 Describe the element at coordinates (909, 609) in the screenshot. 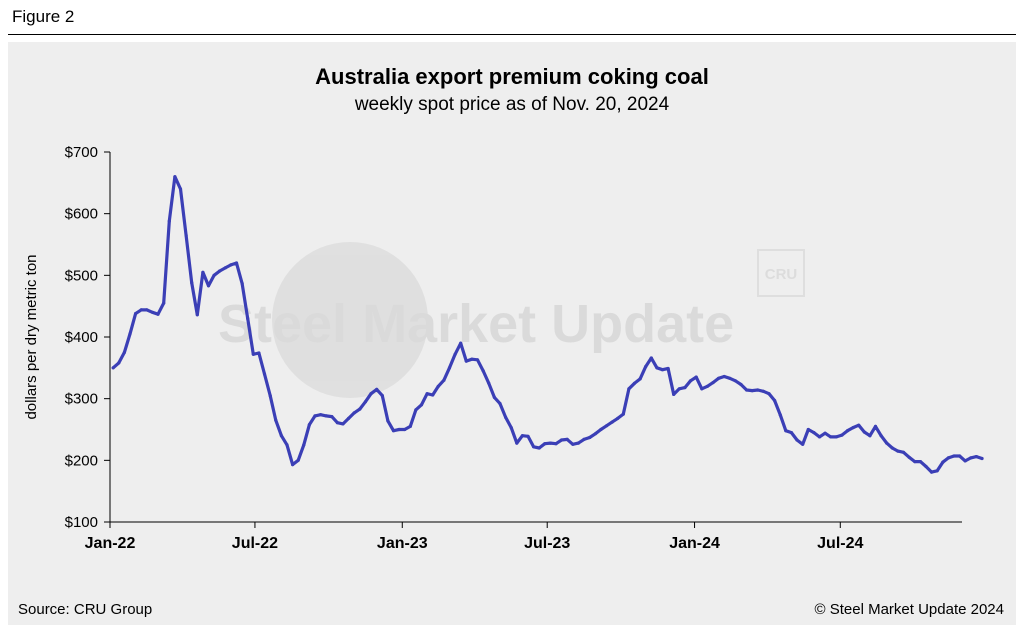

I see `copyright-note: © Steel Market Update 2024` at that location.